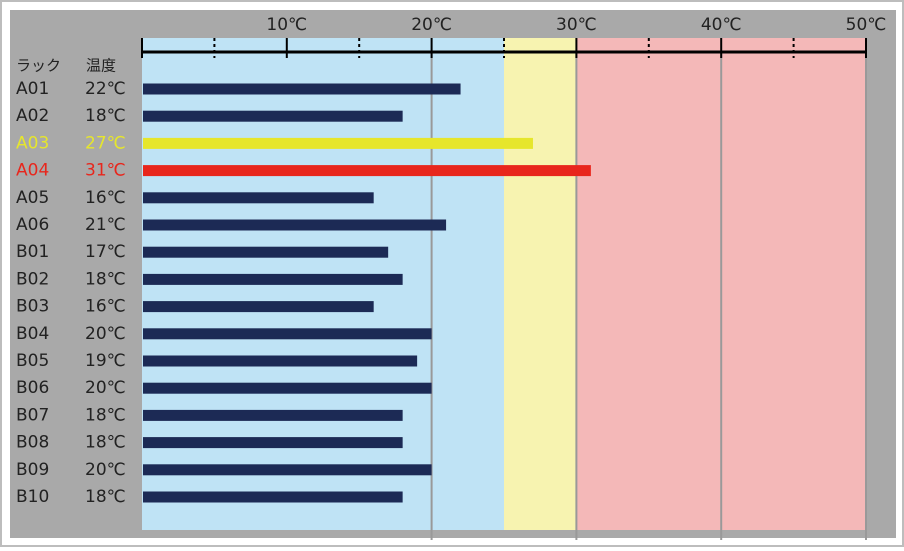 The width and height of the screenshot is (904, 551). I want to click on rack-label: A02, so click(32, 116).